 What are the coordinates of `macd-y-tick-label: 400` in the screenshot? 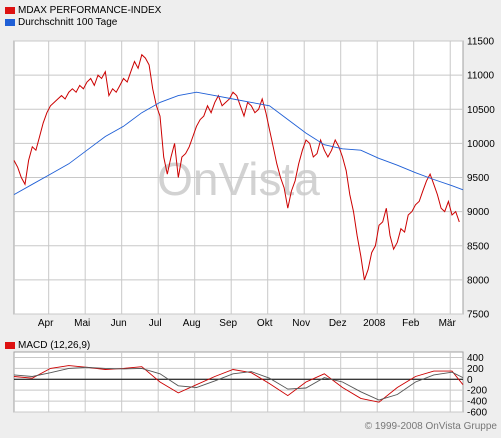 It's located at (475, 358).